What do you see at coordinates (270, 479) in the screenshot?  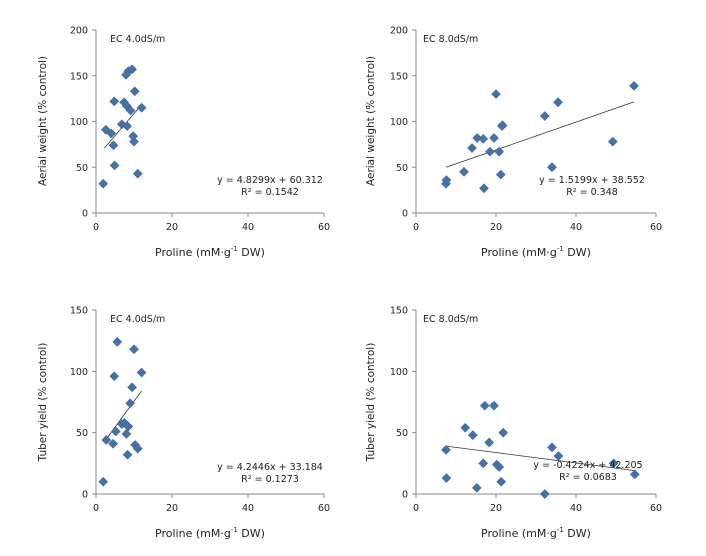 I see `r-squared-label: R² = 0.1273` at bounding box center [270, 479].